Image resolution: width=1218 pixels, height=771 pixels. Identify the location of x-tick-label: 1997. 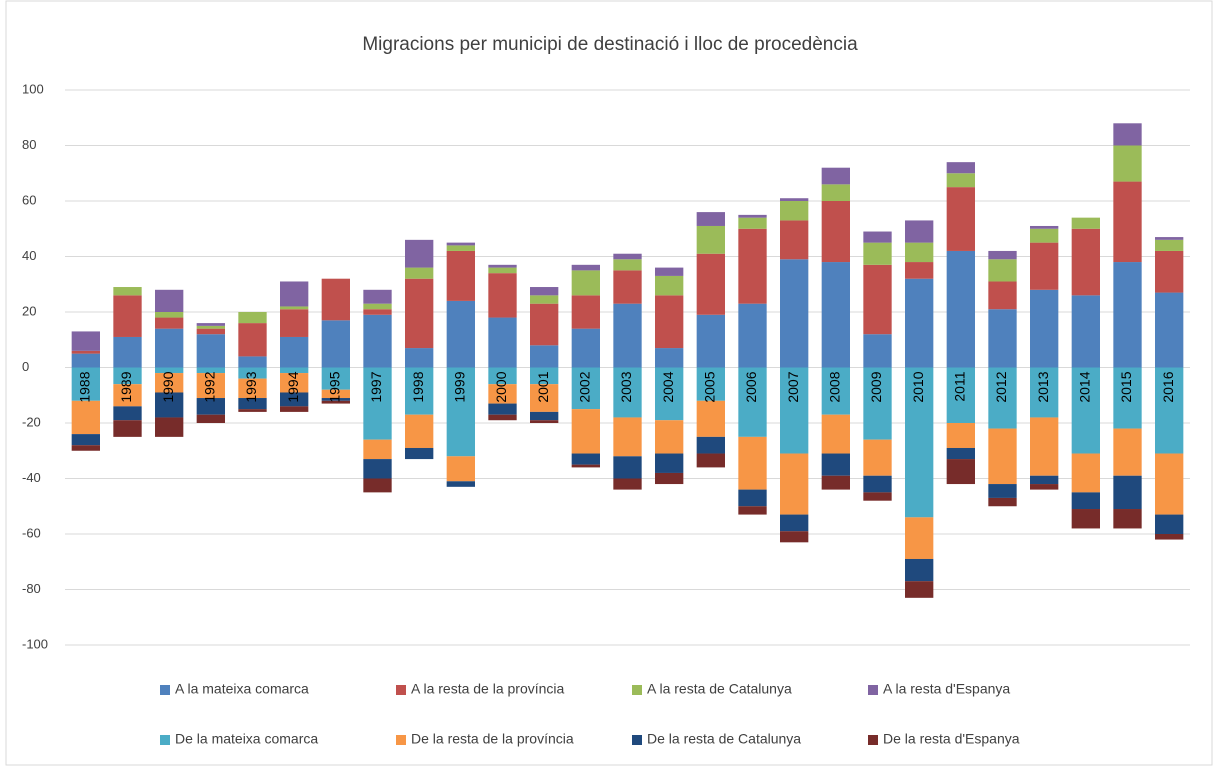
(376, 386).